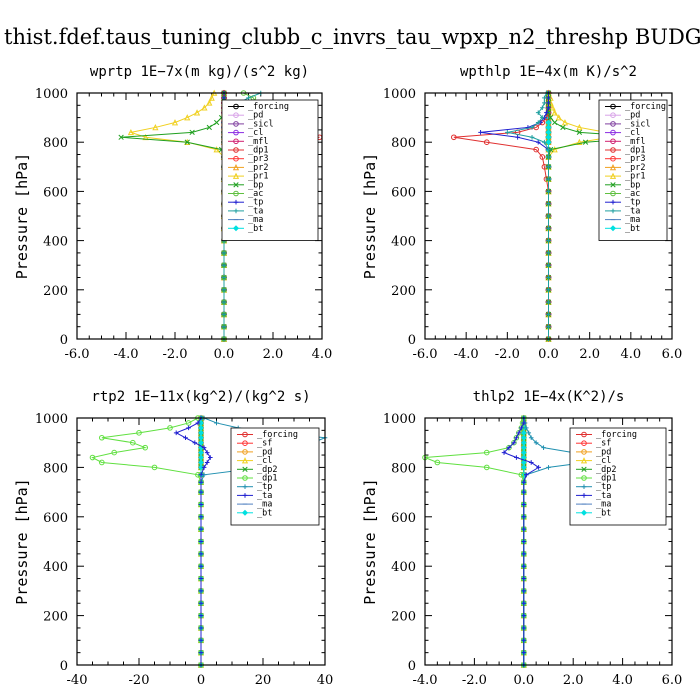 Image resolution: width=700 pixels, height=700 pixels. What do you see at coordinates (76, 354) in the screenshot?
I see `x-tick-label: -6.0` at bounding box center [76, 354].